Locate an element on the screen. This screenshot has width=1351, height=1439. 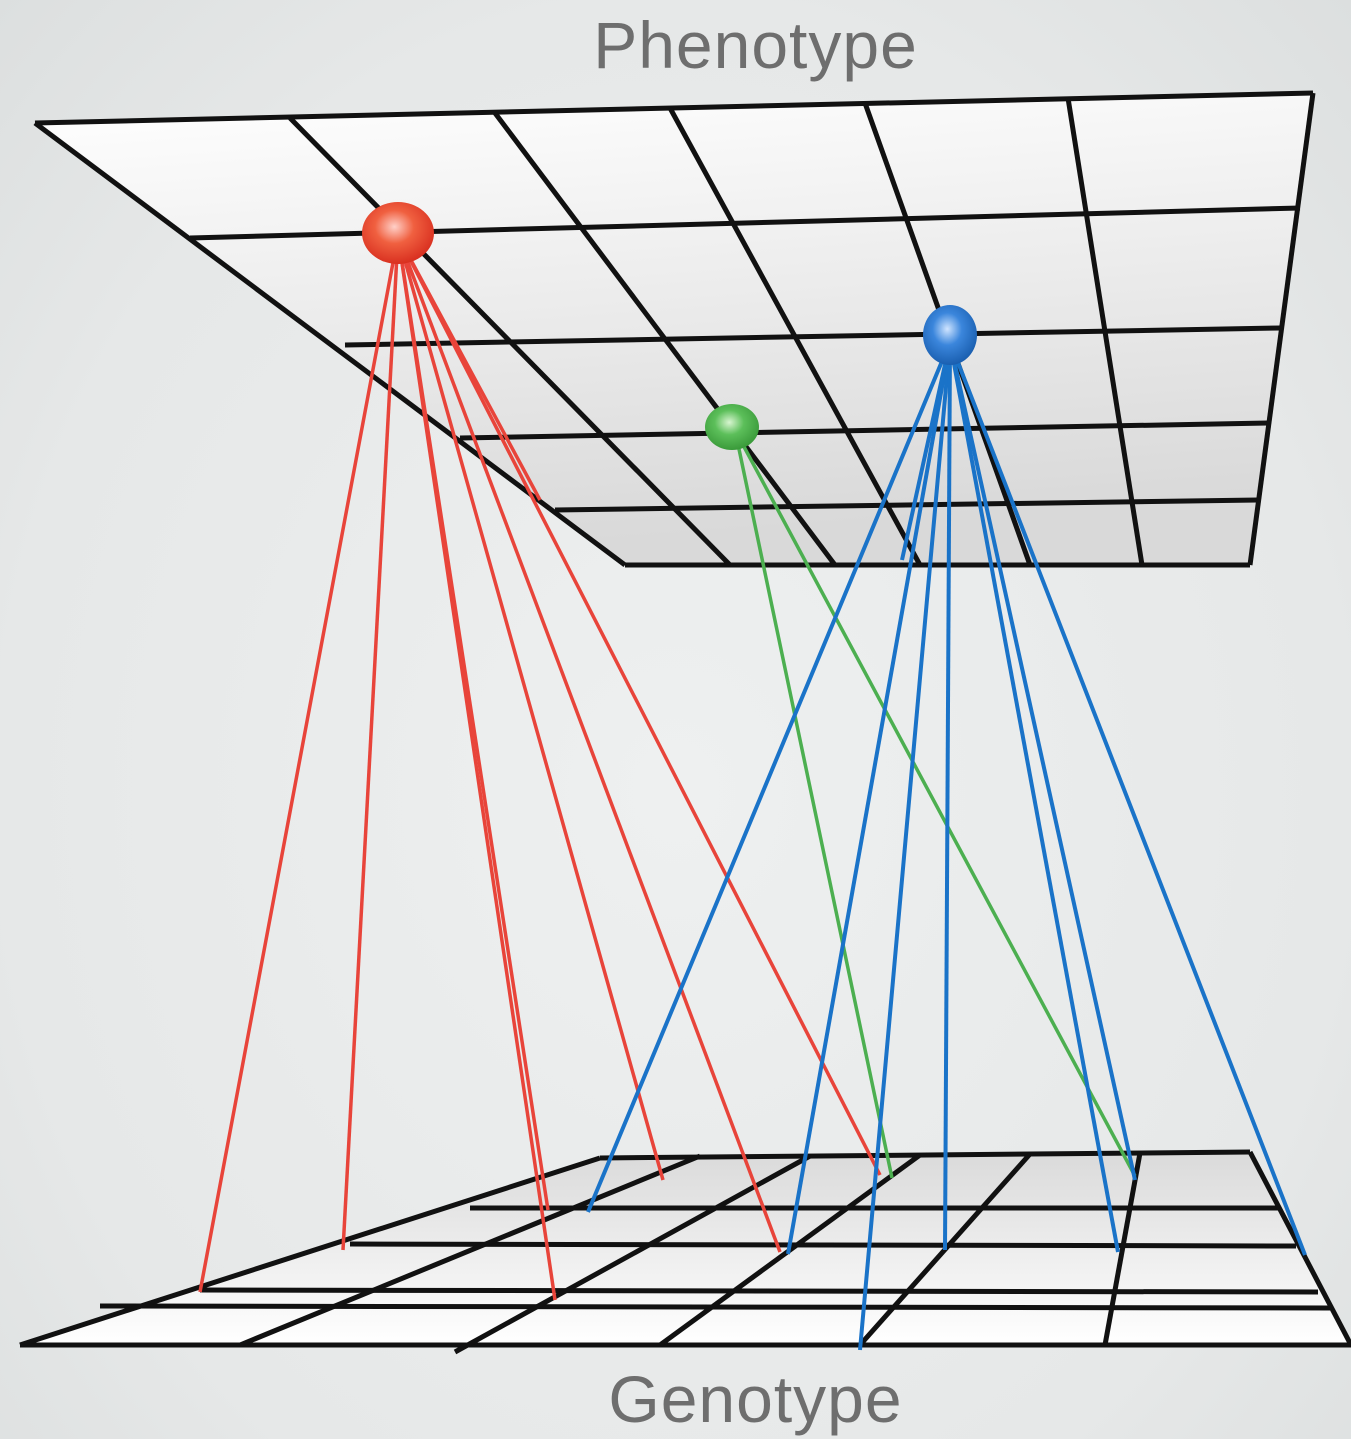
genotype-plane is located at coordinates (685, 1252).